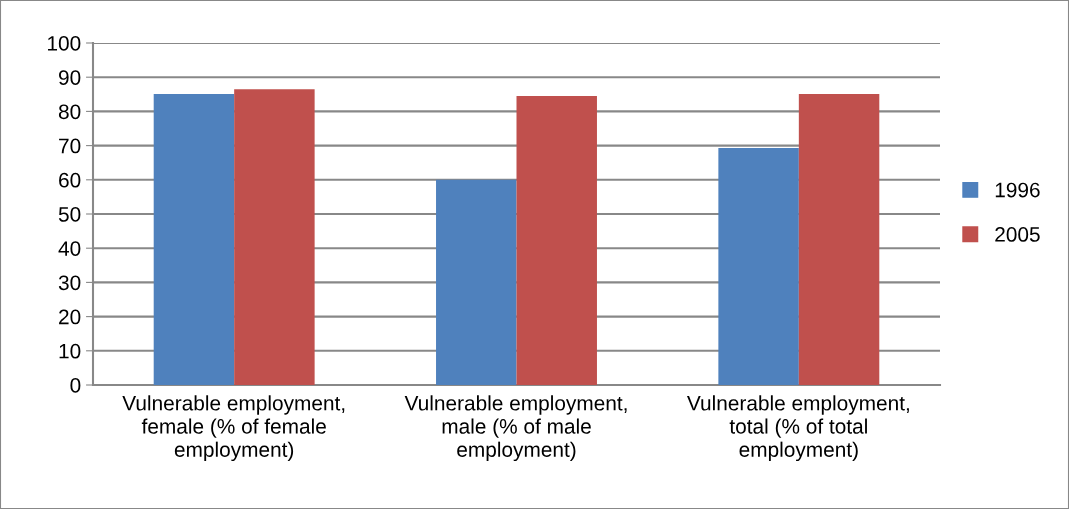 This screenshot has width=1069, height=509. What do you see at coordinates (797, 428) in the screenshot?
I see `x-tick-label: Vulnerable employment, total (% of total employment)` at bounding box center [797, 428].